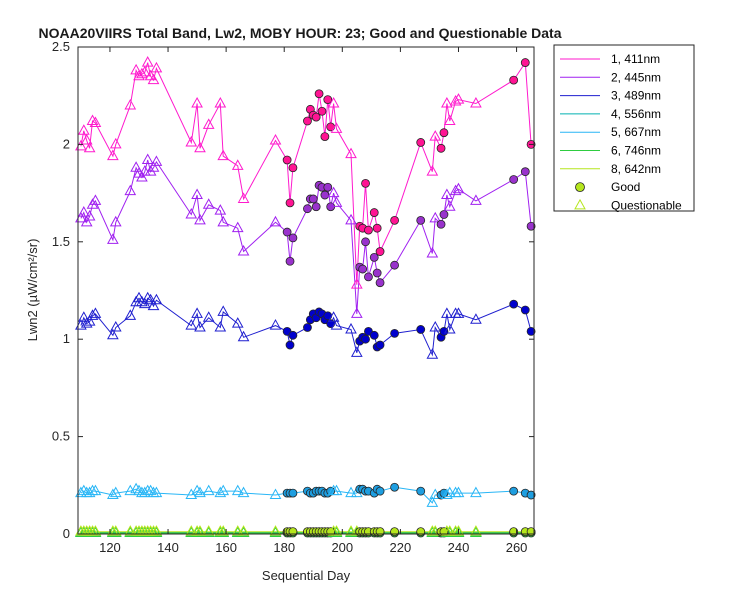  What do you see at coordinates (580, 187) in the screenshot?
I see `legend-good-marker` at bounding box center [580, 187].